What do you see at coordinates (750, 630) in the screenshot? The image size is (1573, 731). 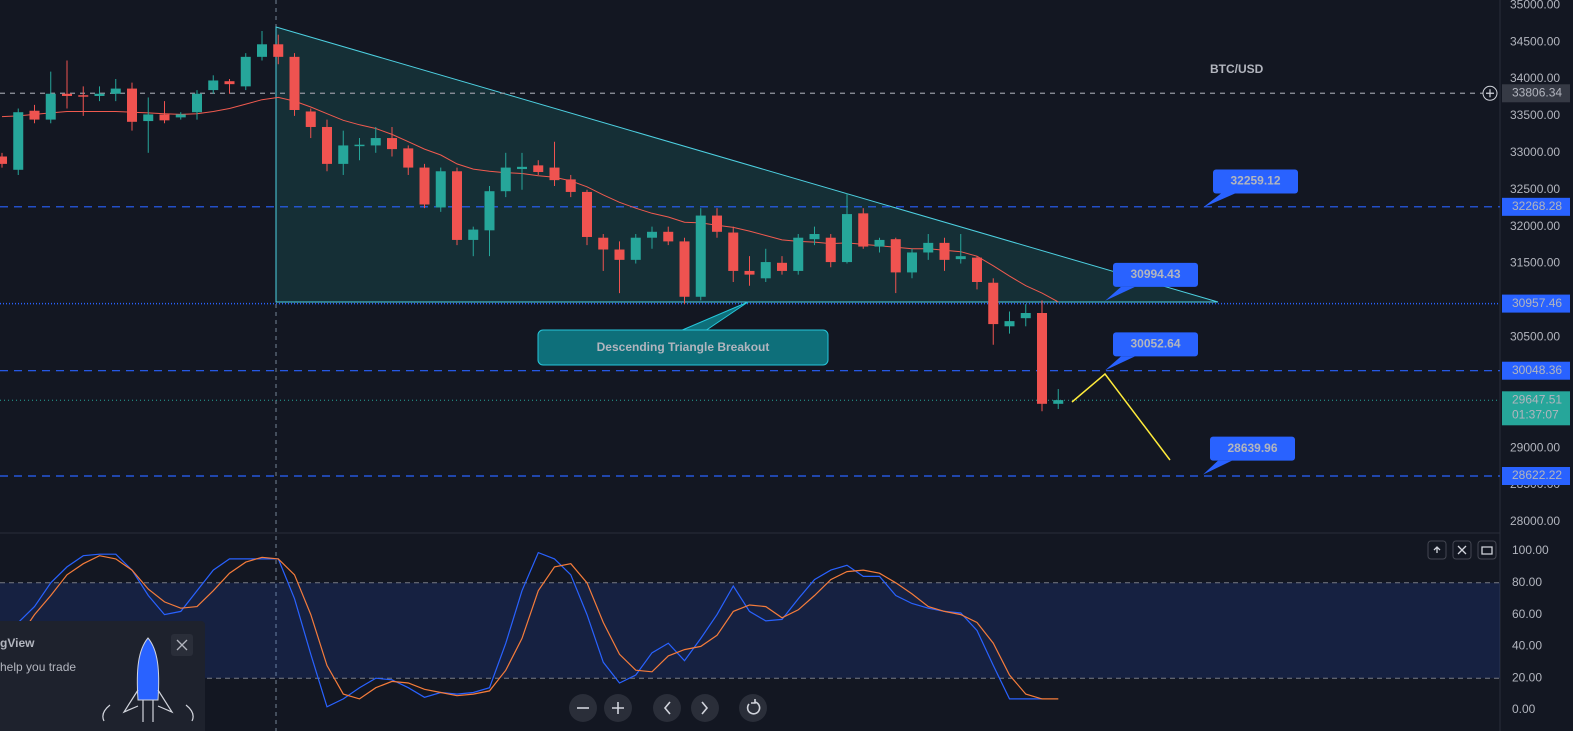 I see `band-fill` at bounding box center [750, 630].